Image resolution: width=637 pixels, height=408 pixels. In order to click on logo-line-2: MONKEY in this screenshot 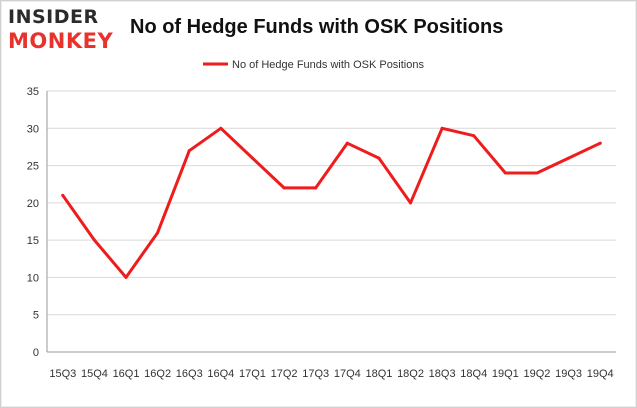, I will do `click(61, 41)`.